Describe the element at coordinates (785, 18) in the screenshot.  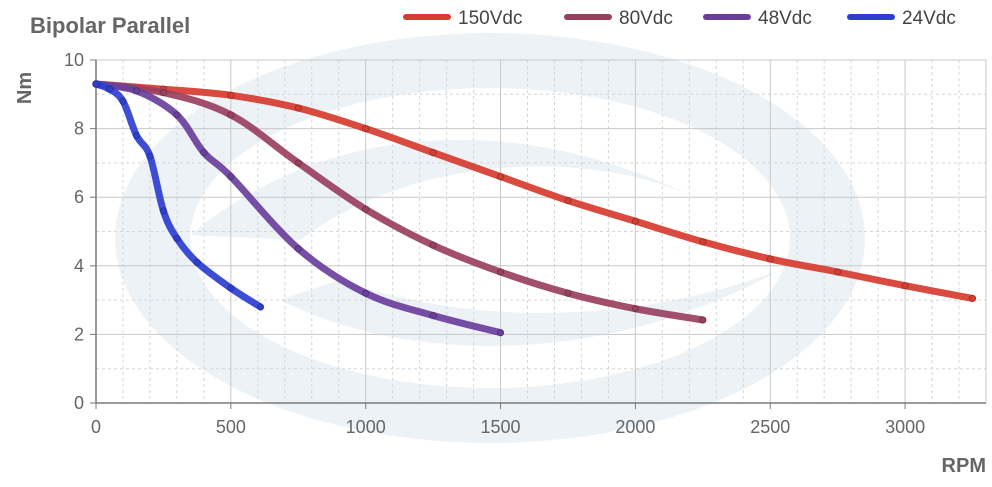
I see `legend-label: 48Vdc` at that location.